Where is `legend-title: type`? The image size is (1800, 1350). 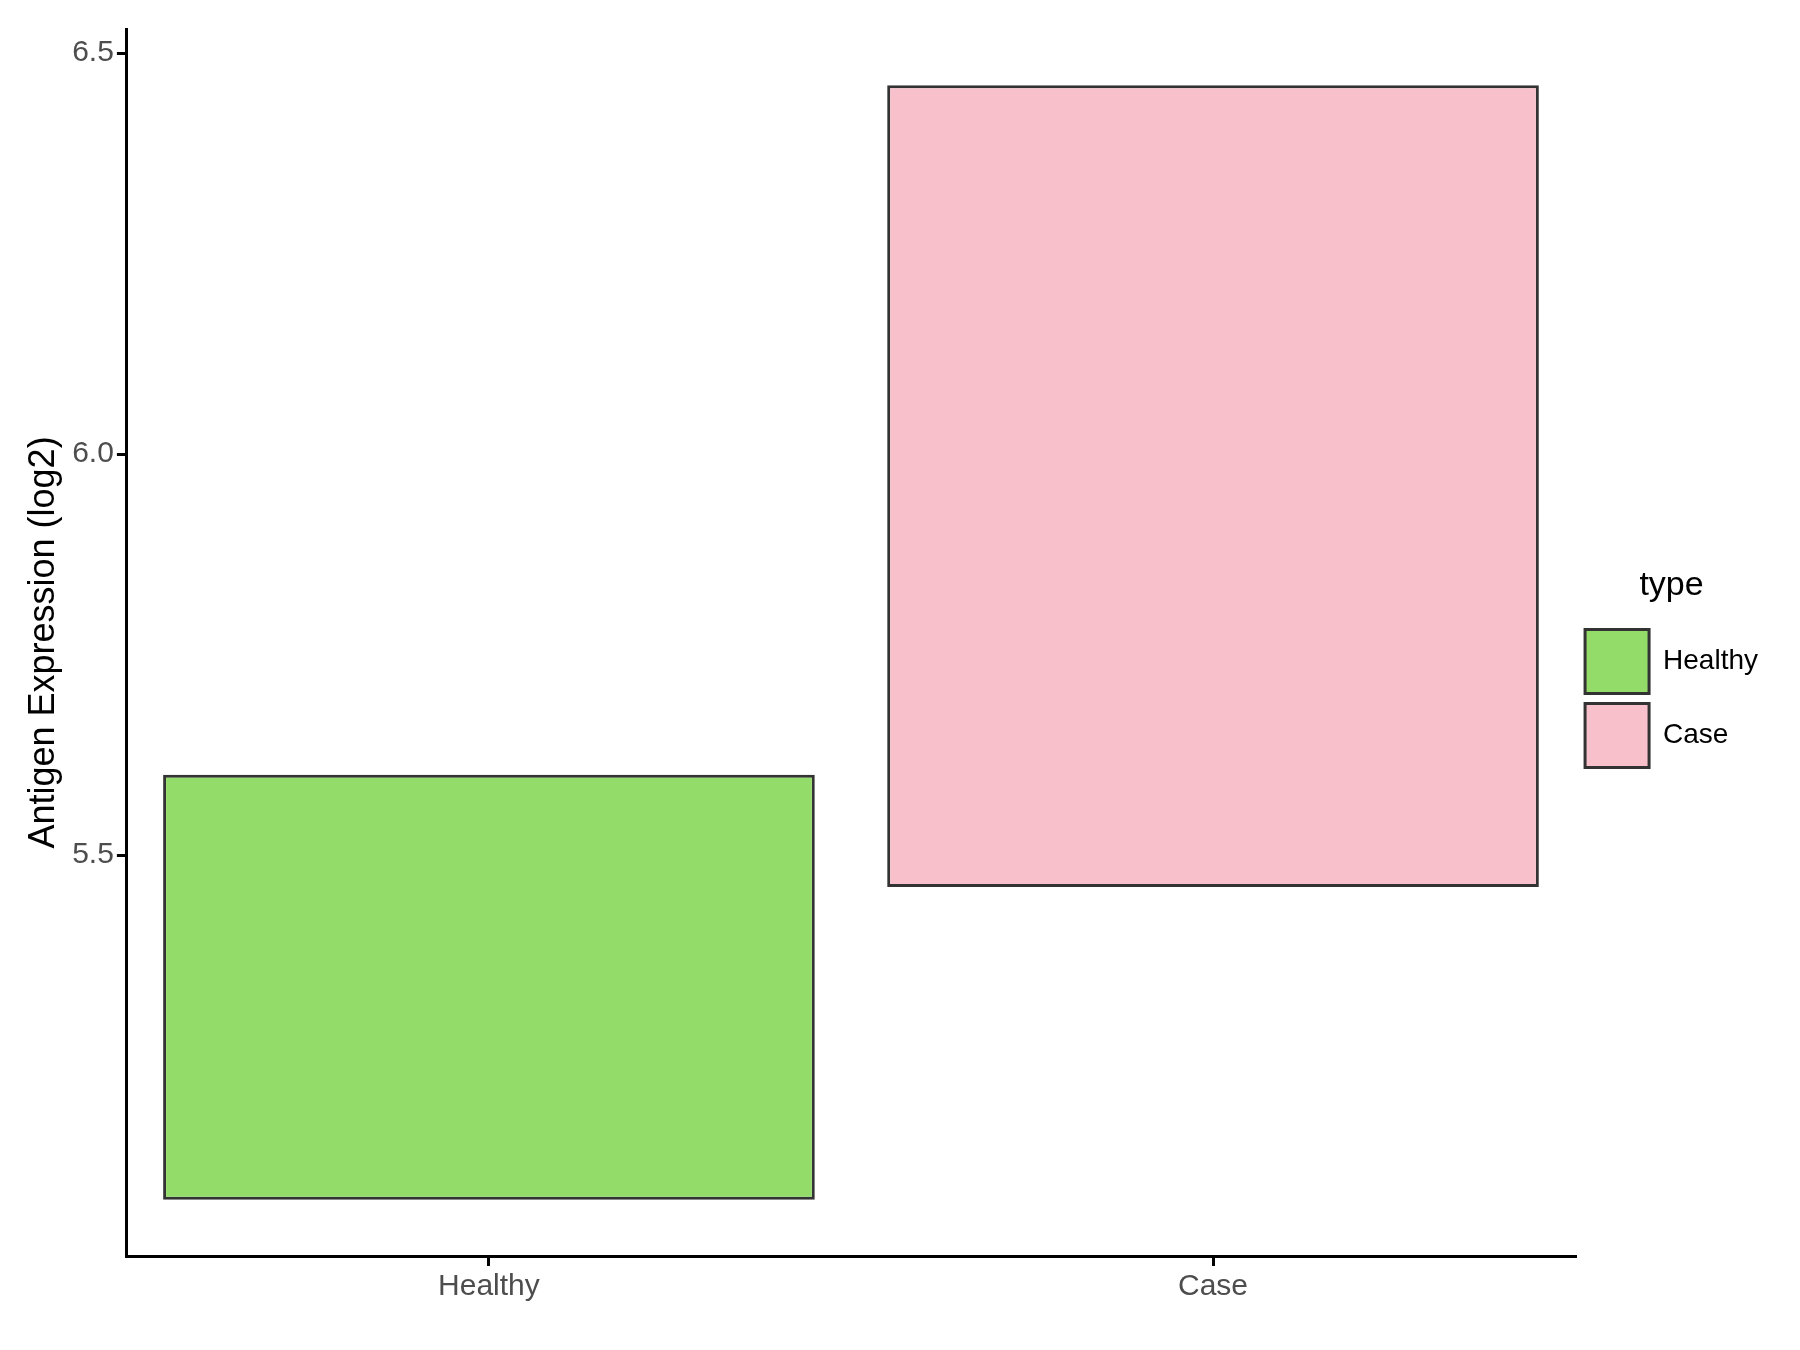
legend-title: type is located at coordinates (1671, 582).